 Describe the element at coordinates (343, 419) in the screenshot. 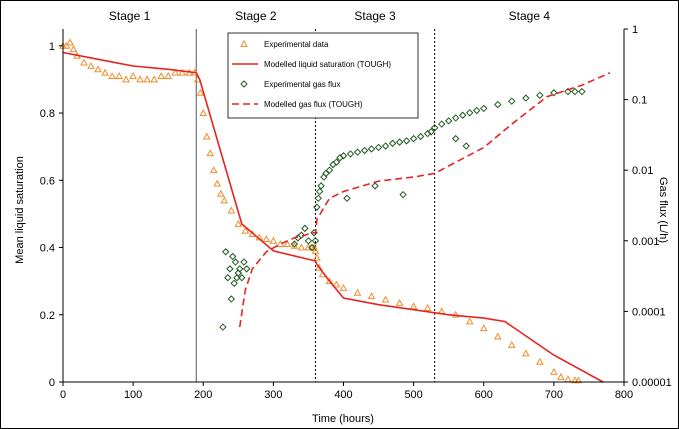

I see `x-axis-title: Time (hours)` at that location.